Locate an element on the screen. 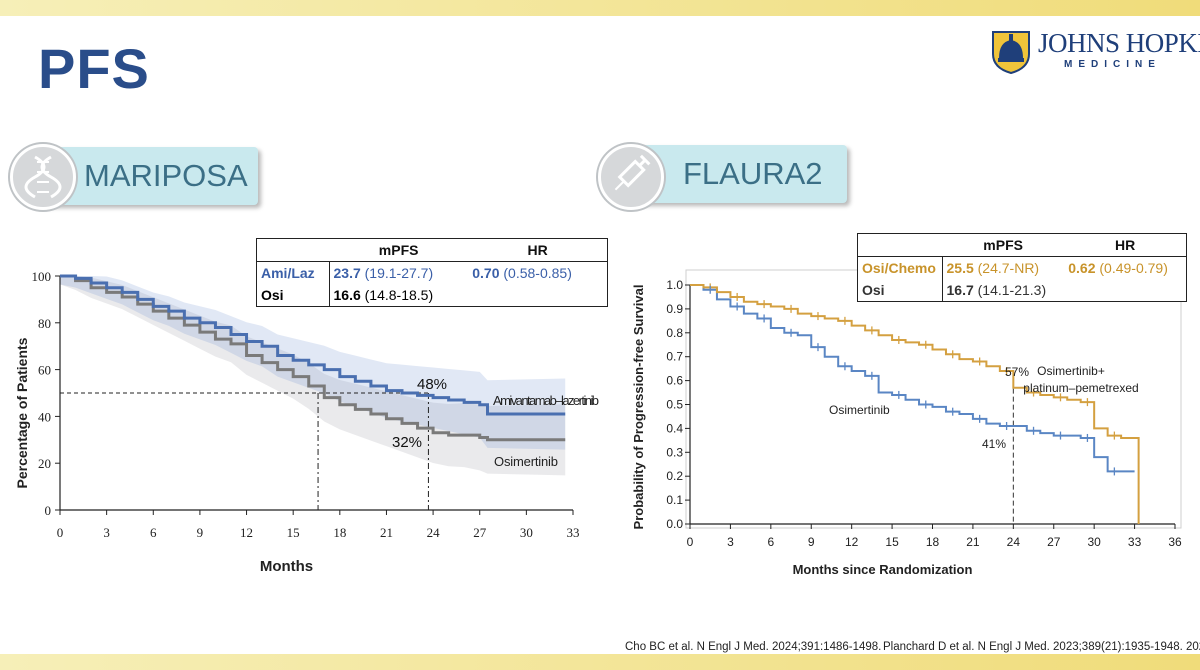 This screenshot has width=1200, height=670. hr-value: 0.62 is located at coordinates (1082, 268).